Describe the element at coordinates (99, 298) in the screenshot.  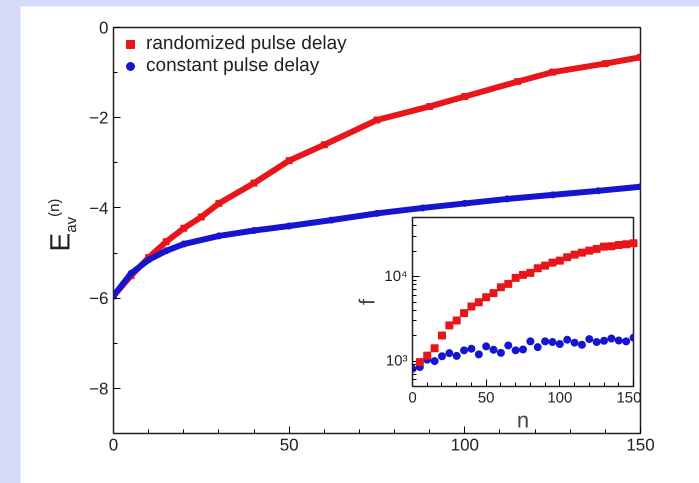
I see `y-tick-label: −6` at that location.